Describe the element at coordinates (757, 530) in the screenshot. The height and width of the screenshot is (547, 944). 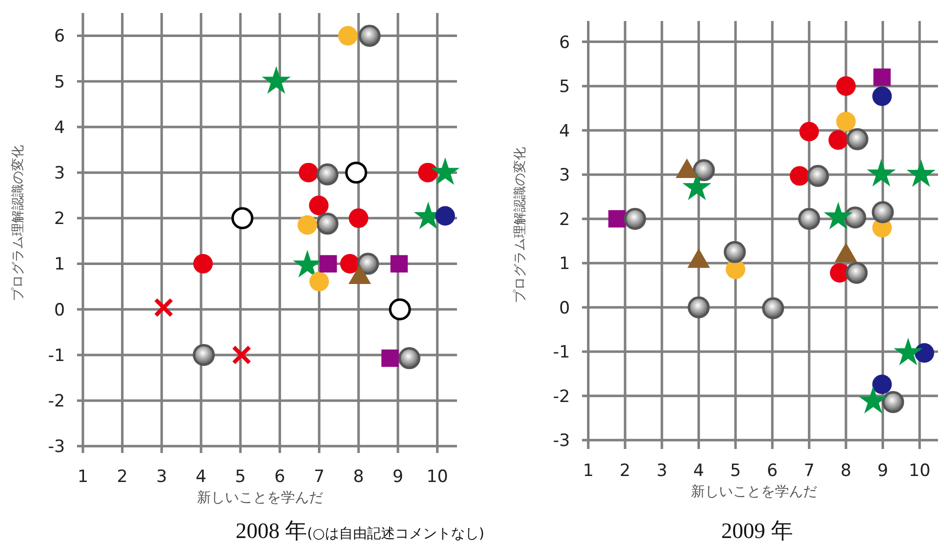
I see `text: 2009 年` at that location.